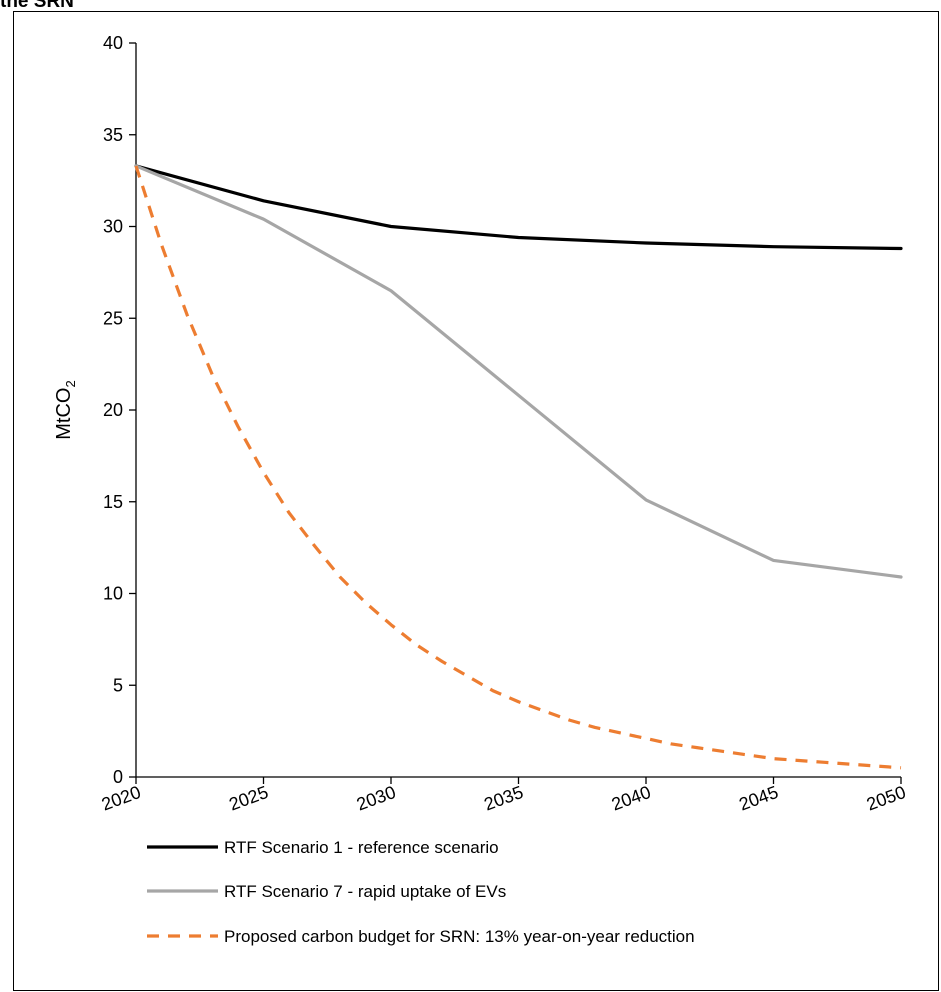 Image resolution: width=941 pixels, height=992 pixels. I want to click on y-tick-label: 35, so click(113, 135).